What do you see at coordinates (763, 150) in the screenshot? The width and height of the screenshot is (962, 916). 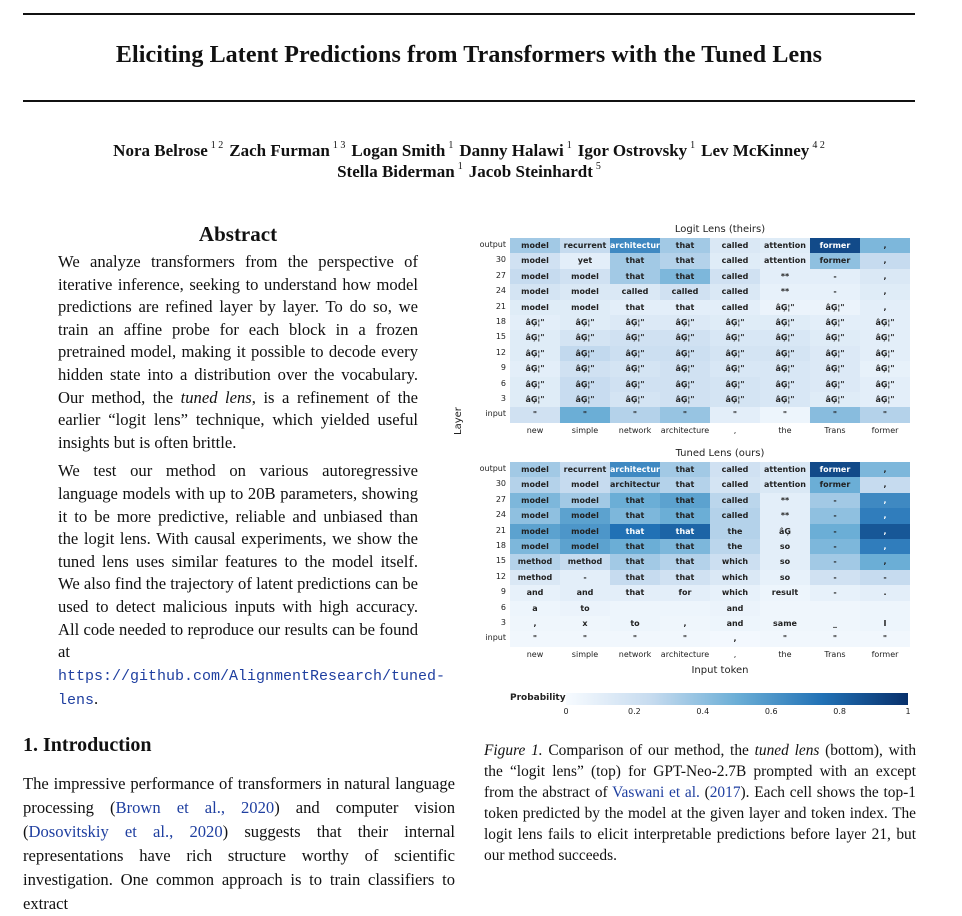 I see `author-name: Lev McKinney 4 2` at bounding box center [763, 150].